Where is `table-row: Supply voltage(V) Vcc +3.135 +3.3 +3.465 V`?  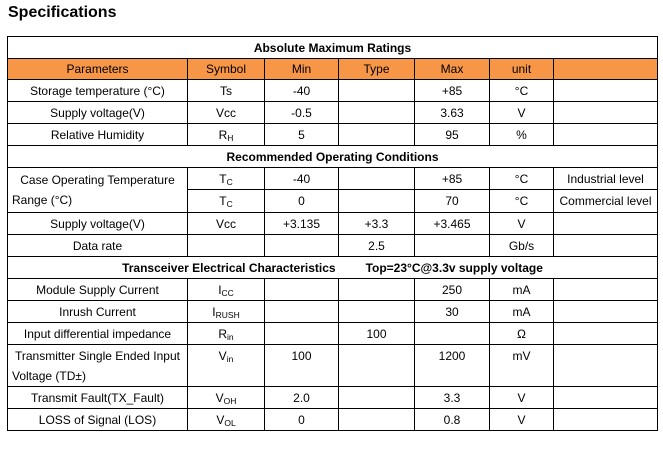
table-row: Supply voltage(V) Vcc +3.135 +3.3 +3.465 V is located at coordinates (332, 223).